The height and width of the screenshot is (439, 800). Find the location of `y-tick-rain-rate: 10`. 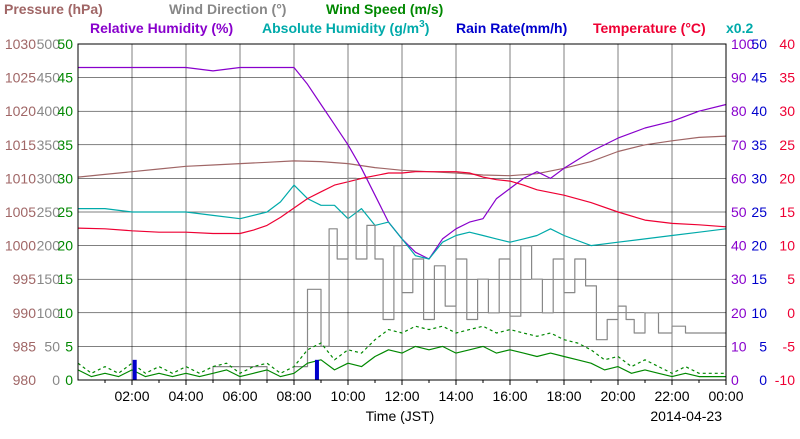

y-tick-rain-rate: 10 is located at coordinates (759, 313).